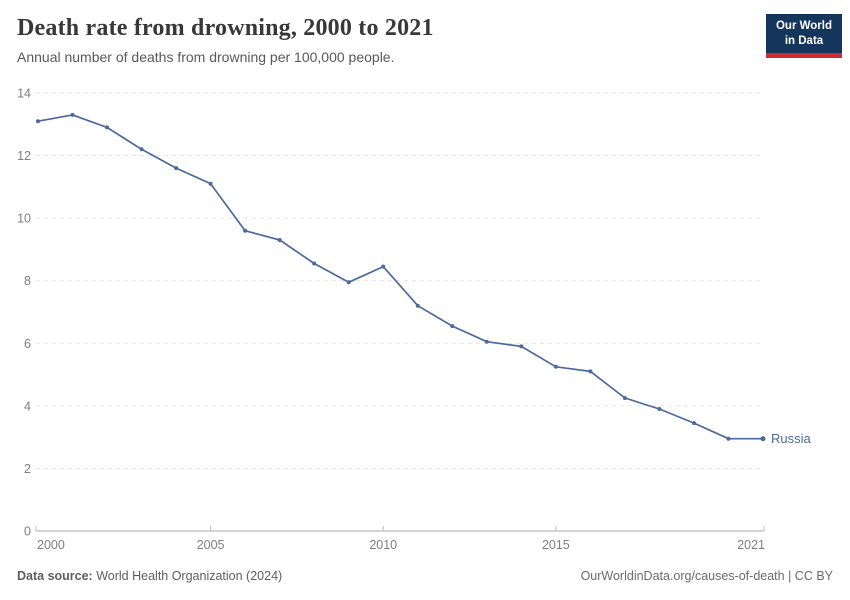 The height and width of the screenshot is (600, 850). Describe the element at coordinates (55, 576) in the screenshot. I see `data-source-label: Data source:` at that location.